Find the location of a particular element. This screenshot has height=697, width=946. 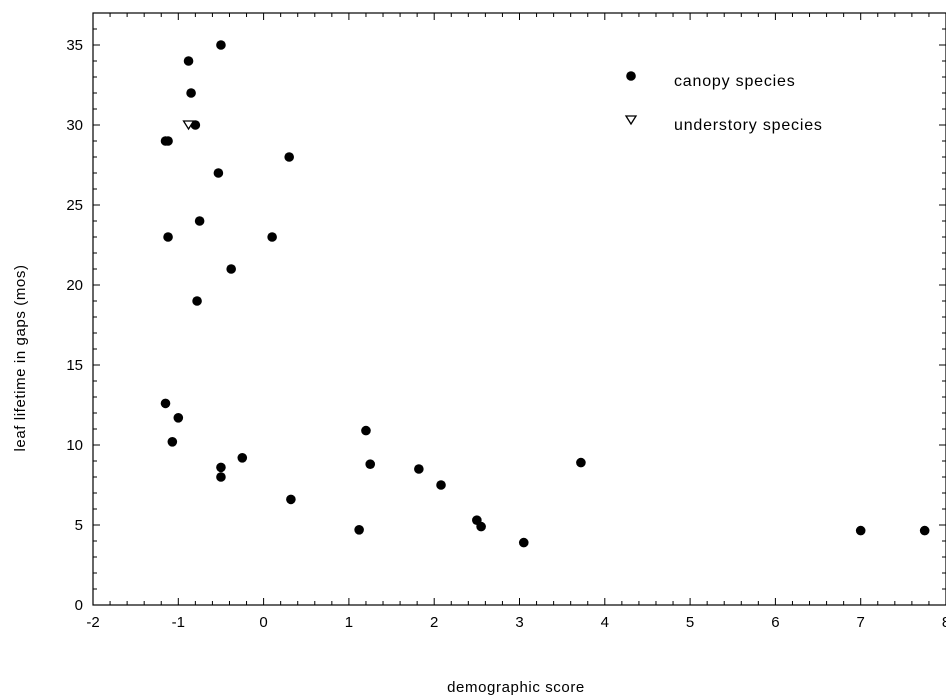

point-understory is located at coordinates (188, 125).